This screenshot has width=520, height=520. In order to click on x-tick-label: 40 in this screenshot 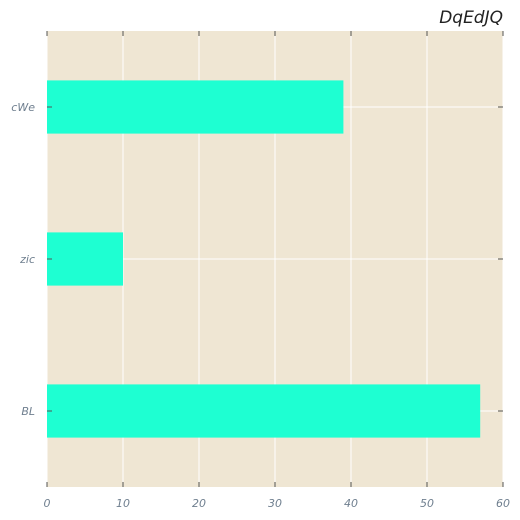, I will do `click(351, 503)`.